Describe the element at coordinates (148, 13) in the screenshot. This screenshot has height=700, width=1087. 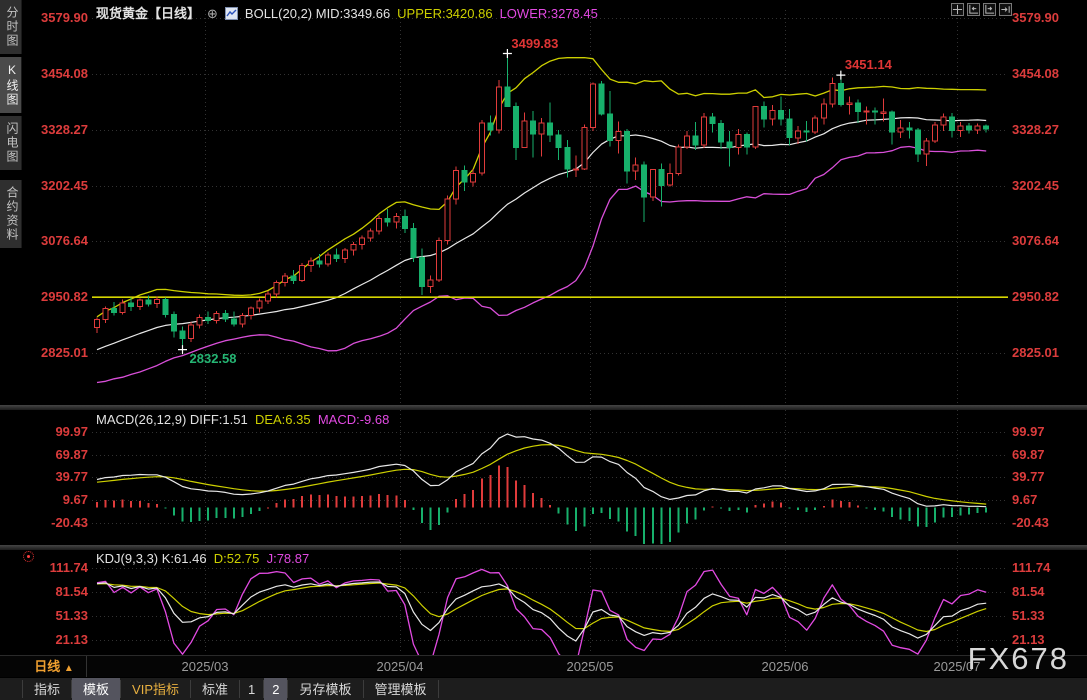
I see `instrument-title: 现货黄金【日线】` at that location.